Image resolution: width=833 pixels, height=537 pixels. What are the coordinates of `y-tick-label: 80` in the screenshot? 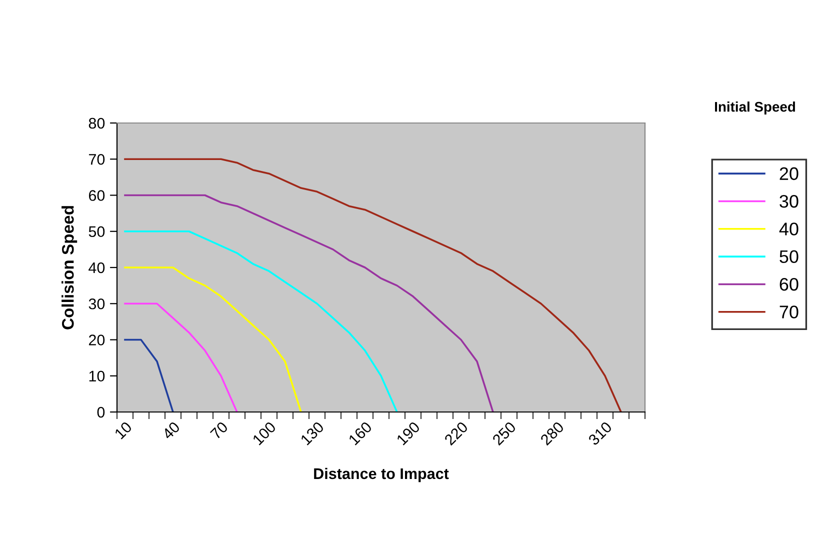 It's located at (96, 123).